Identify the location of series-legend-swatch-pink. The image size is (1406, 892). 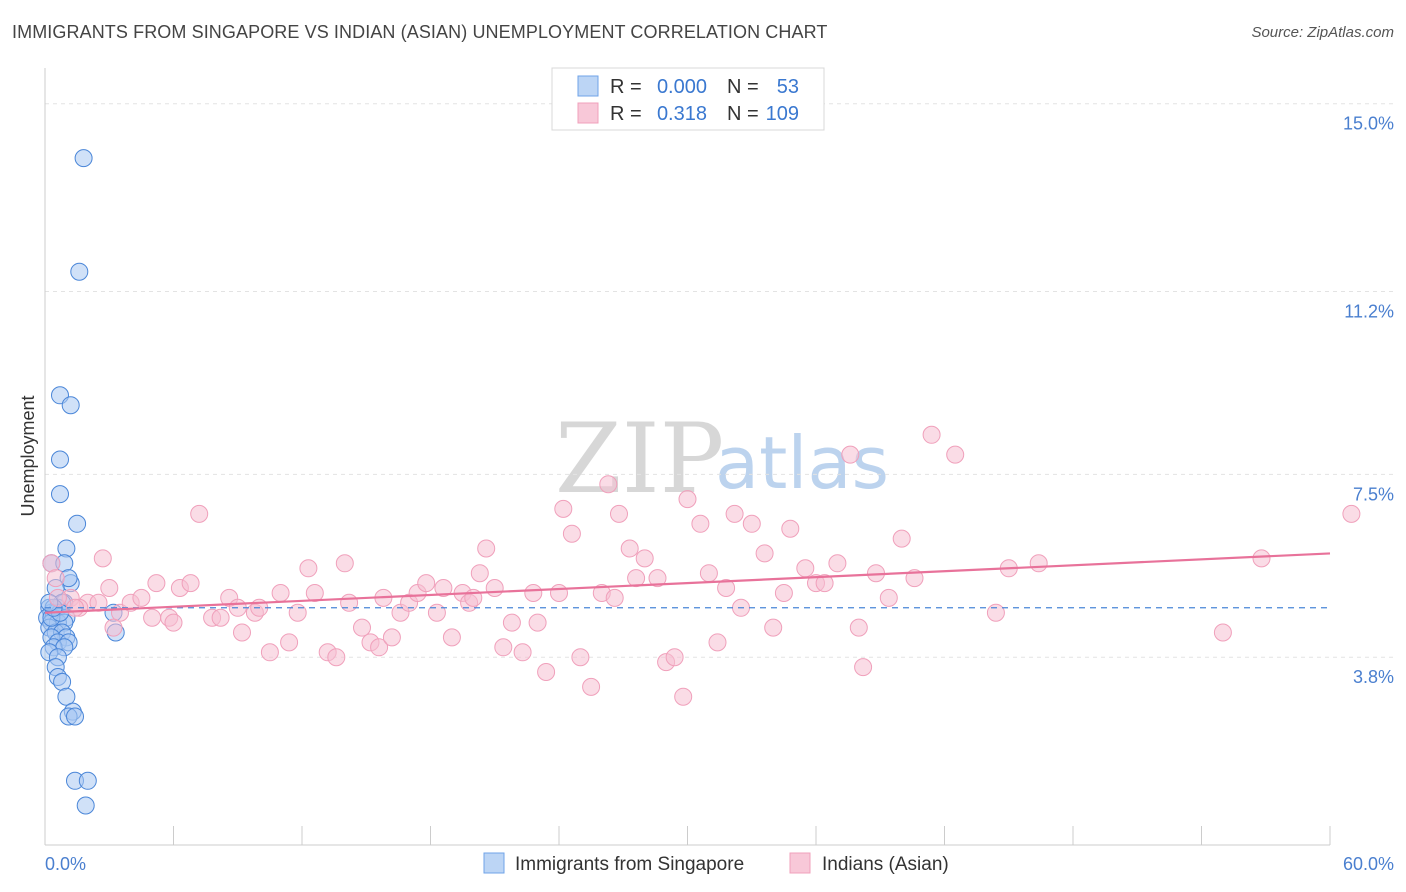
(800, 863).